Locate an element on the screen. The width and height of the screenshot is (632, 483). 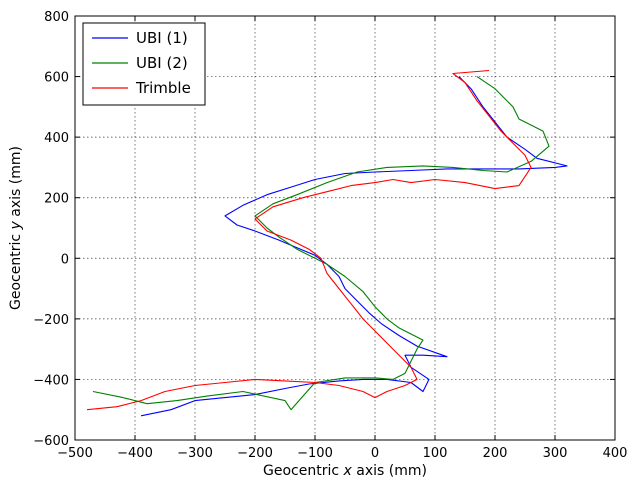
y-tick-label: 0 is located at coordinates (65, 259).